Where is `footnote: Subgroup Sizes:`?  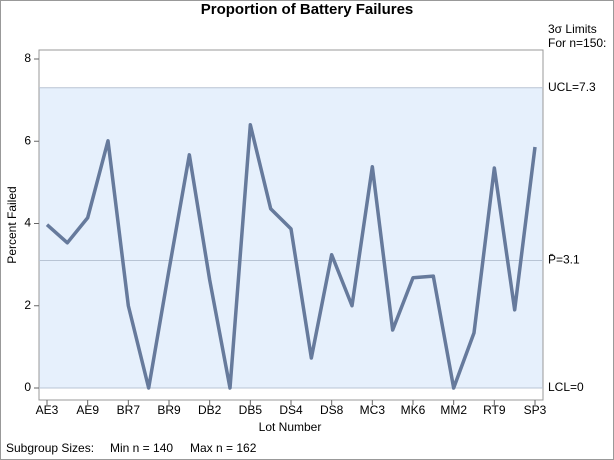 footnote: Subgroup Sizes: is located at coordinates (50, 448).